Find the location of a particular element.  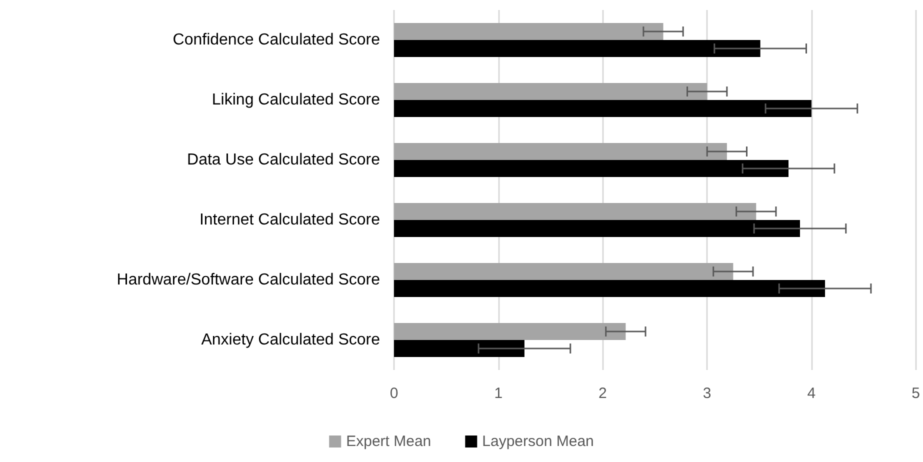

legend-label: Layperson Mean is located at coordinates (538, 441).